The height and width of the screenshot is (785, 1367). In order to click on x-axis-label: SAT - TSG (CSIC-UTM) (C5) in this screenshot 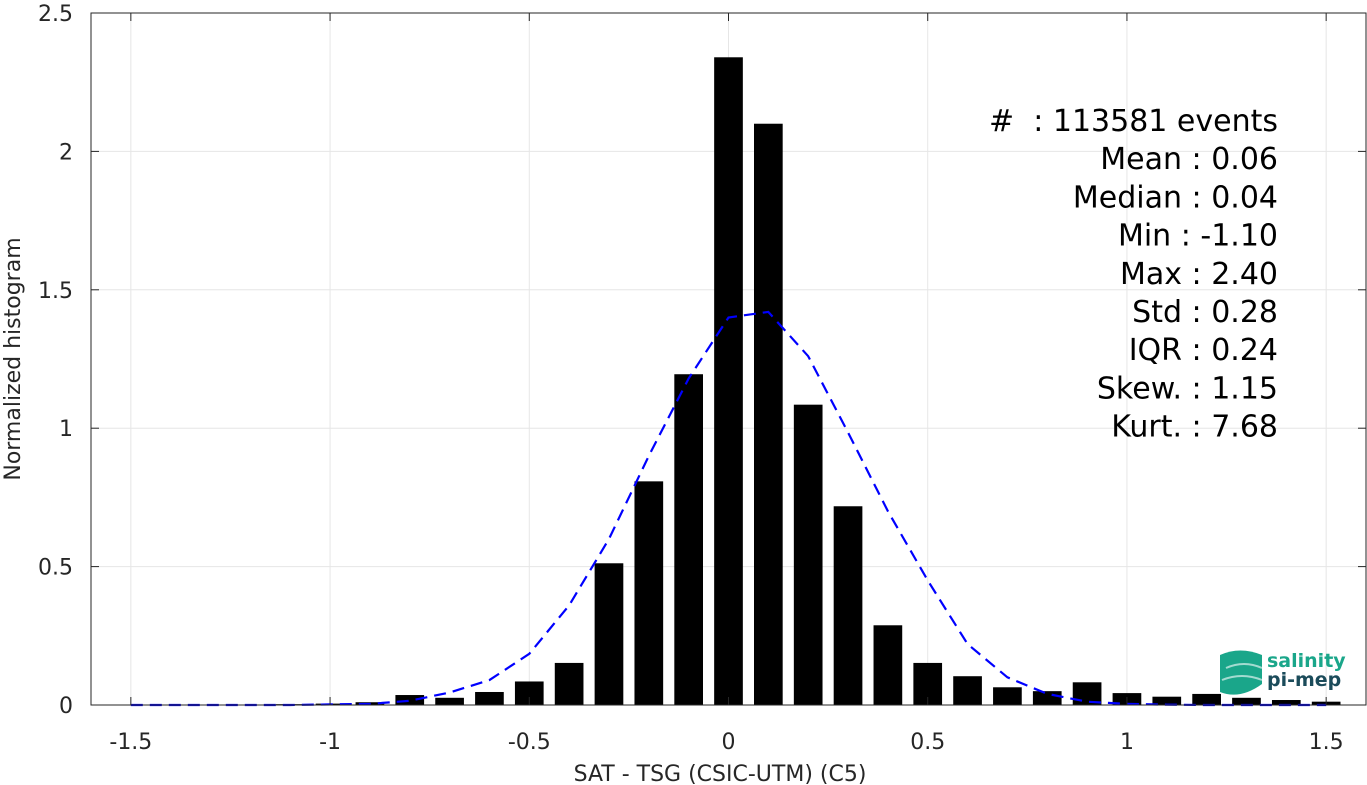, I will do `click(720, 773)`.